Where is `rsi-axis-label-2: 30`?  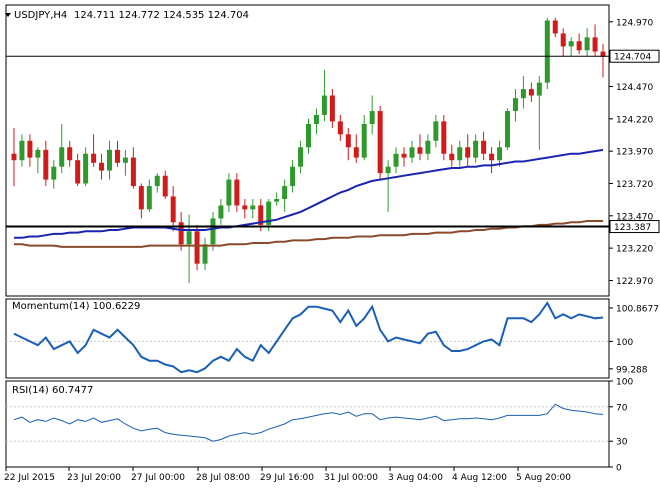
rsi-axis-label-2: 30 is located at coordinates (622, 443).